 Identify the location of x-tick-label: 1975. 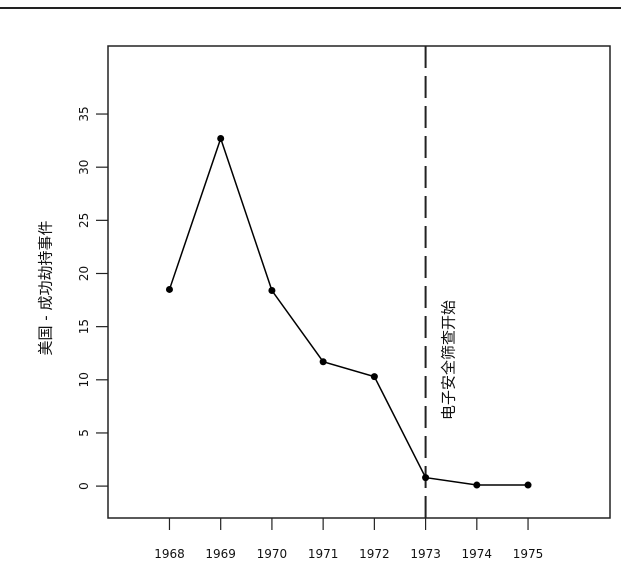
(528, 554).